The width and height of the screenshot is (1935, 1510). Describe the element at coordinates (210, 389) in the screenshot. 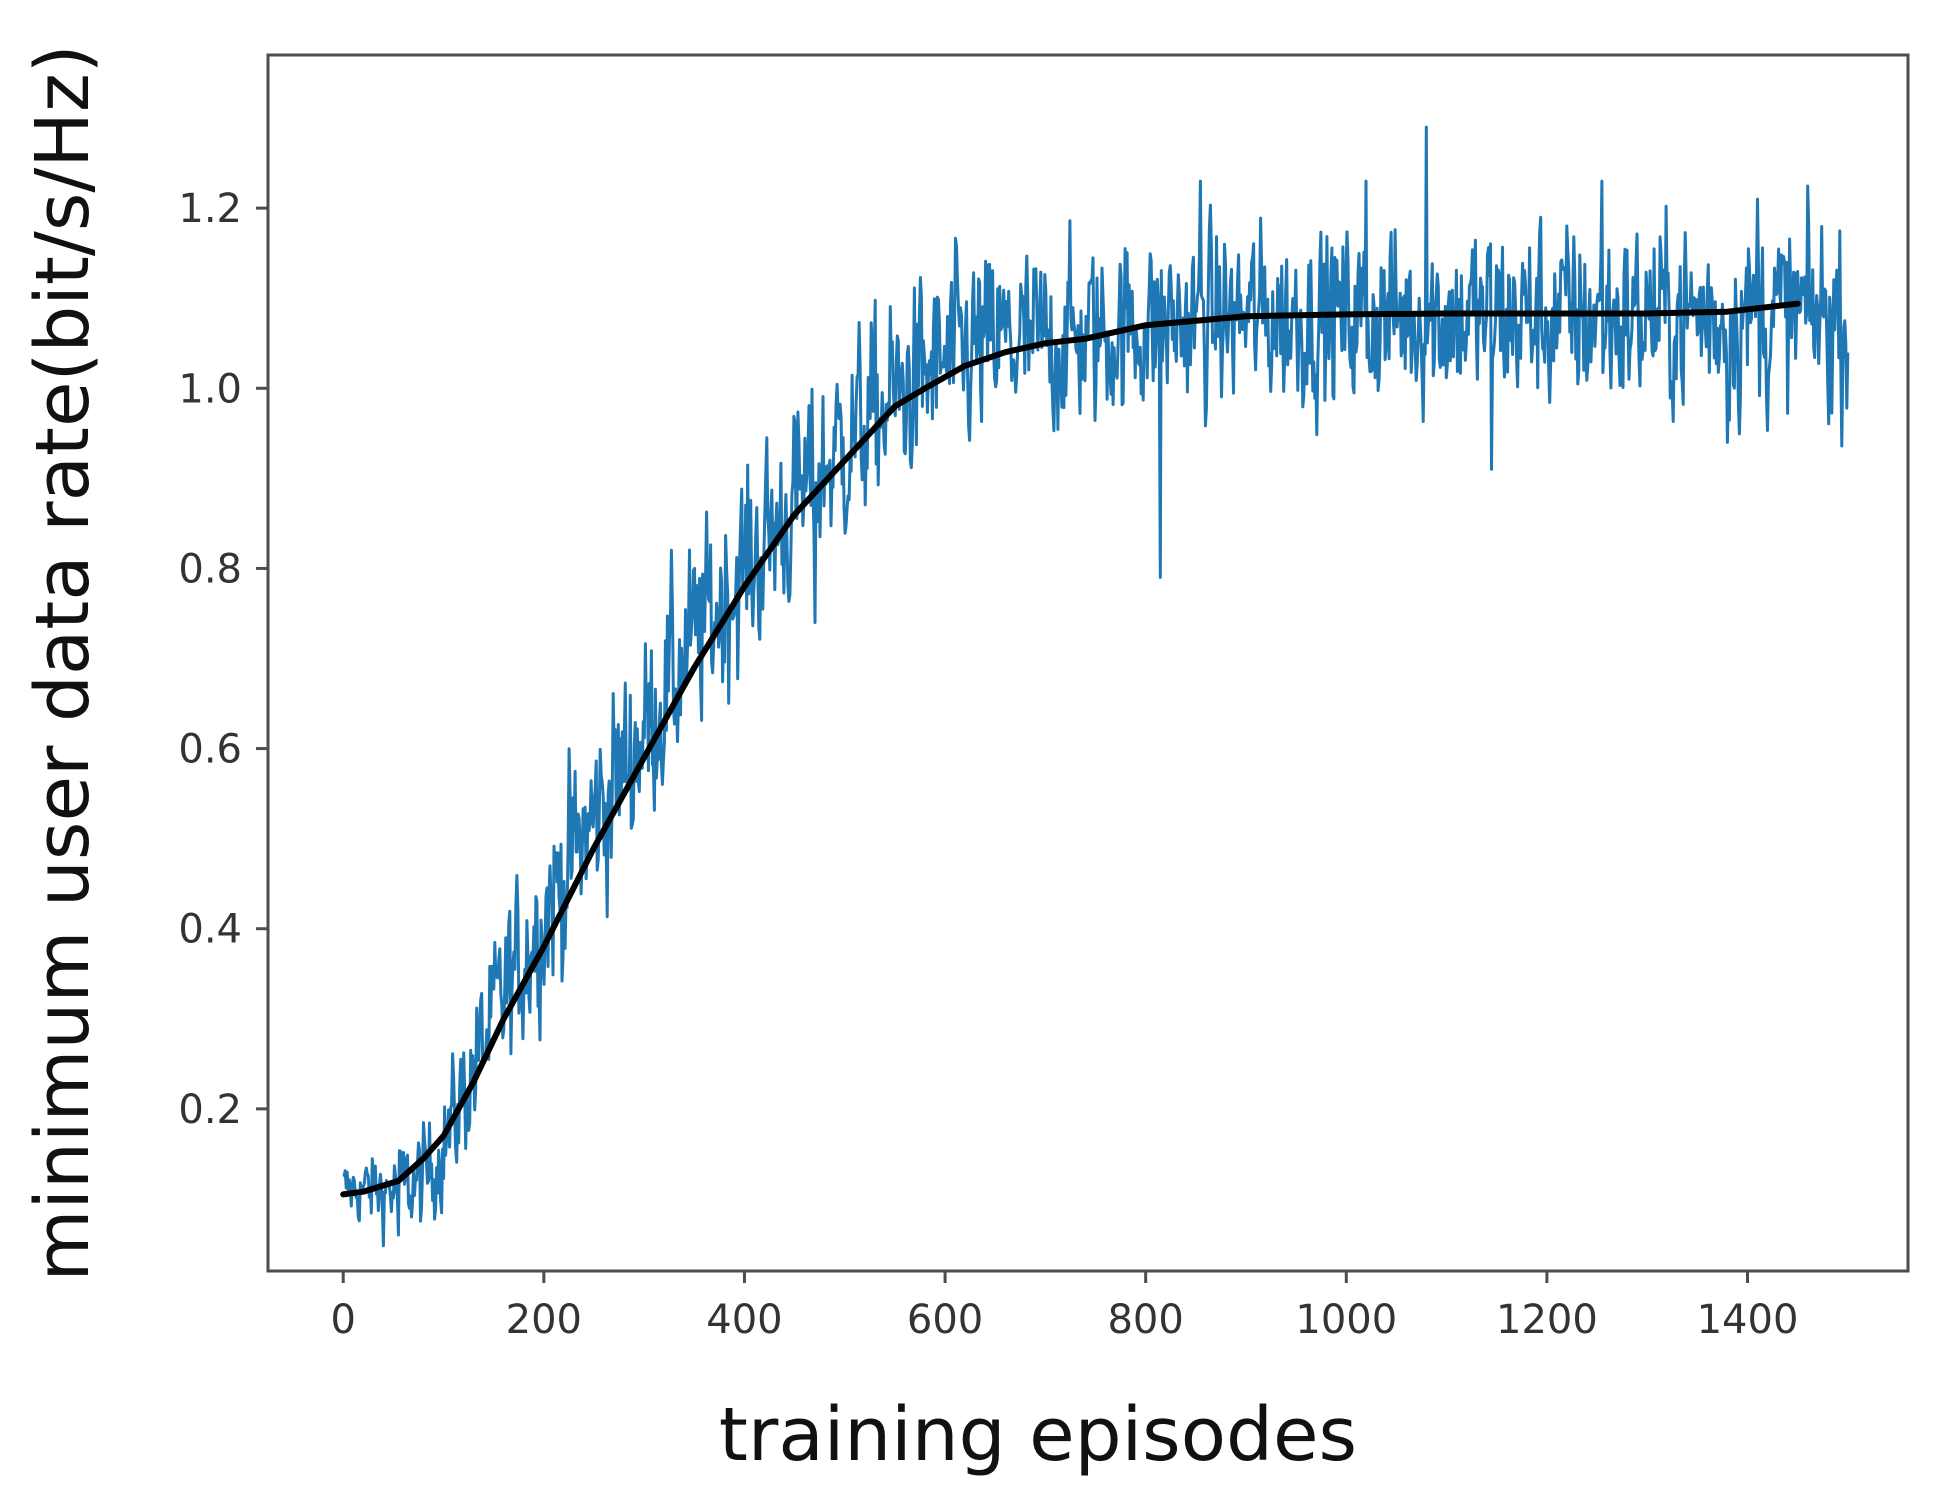

I see `y-tick-label: 1.0` at that location.